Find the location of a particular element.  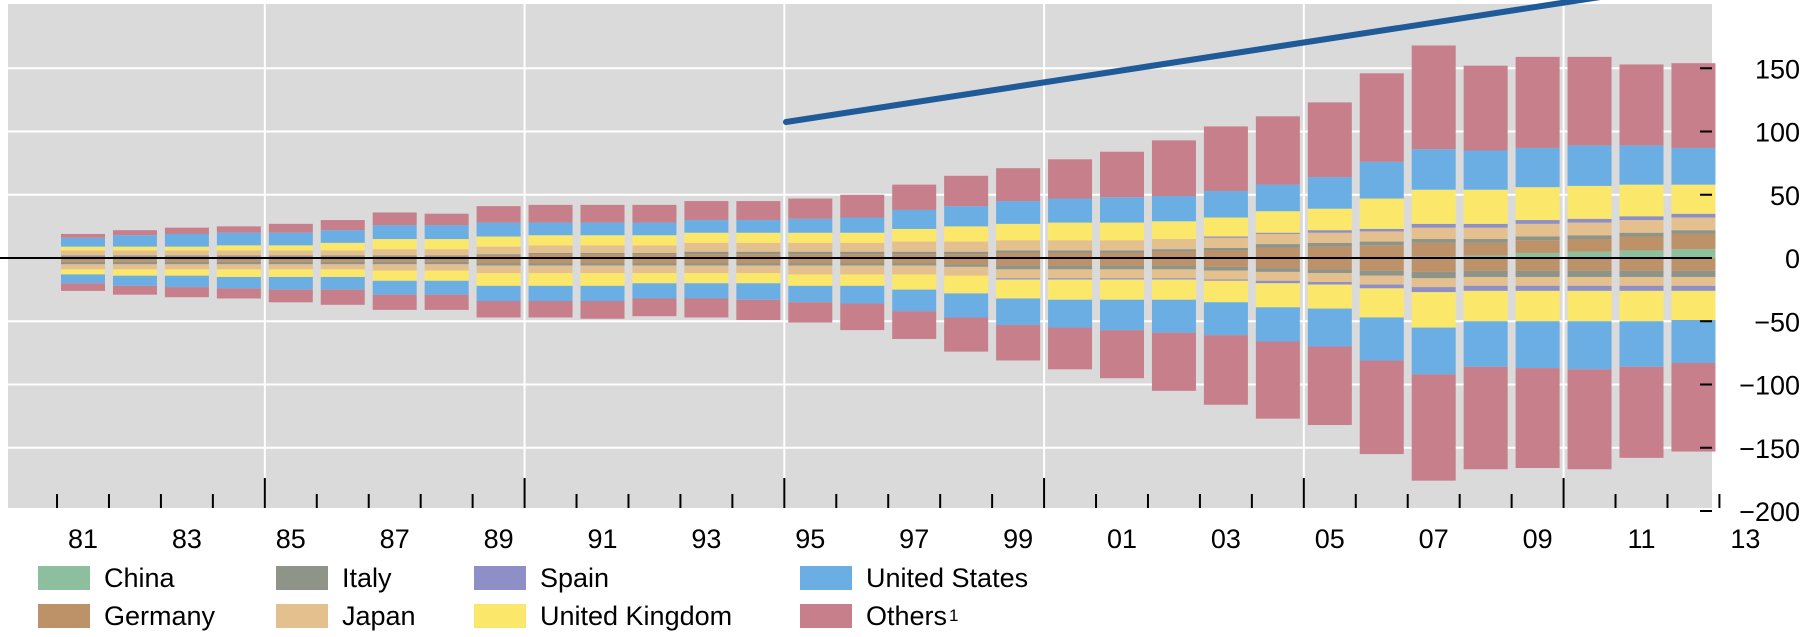

x-tick-label: 87 is located at coordinates (395, 539).